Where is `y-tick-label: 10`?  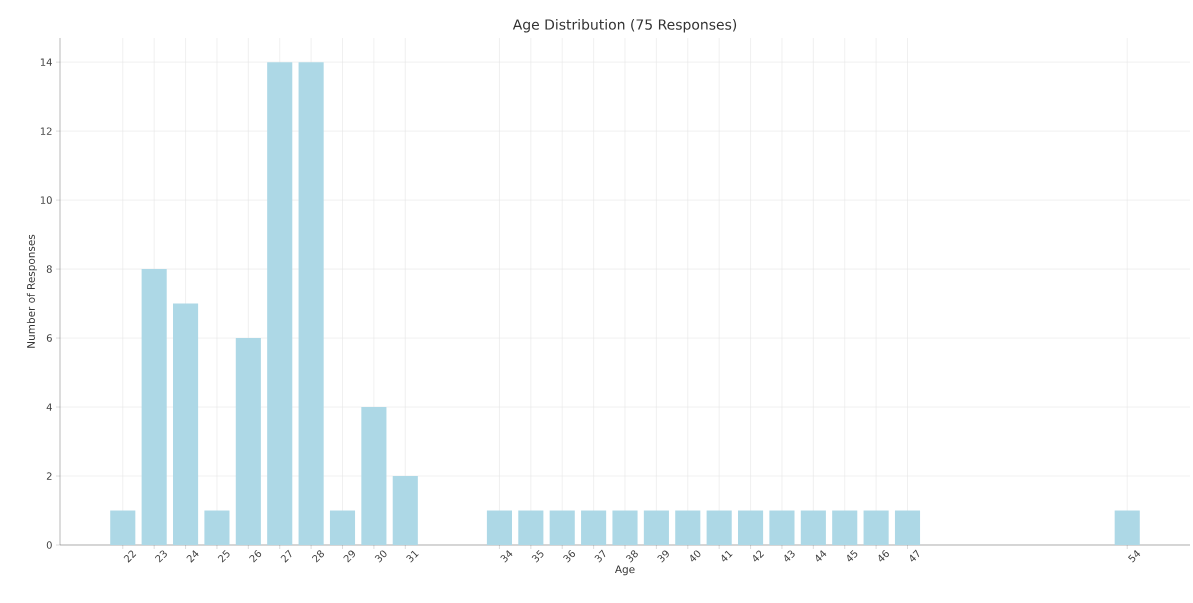 y-tick-label: 10 is located at coordinates (46, 200).